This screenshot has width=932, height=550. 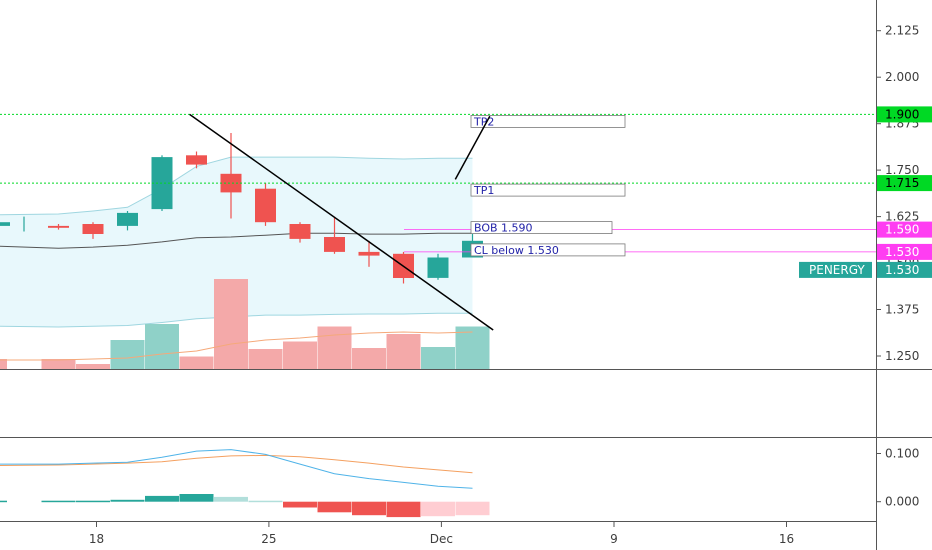 I want to click on symbol-tag-label: PENERGY, so click(x=837, y=270).